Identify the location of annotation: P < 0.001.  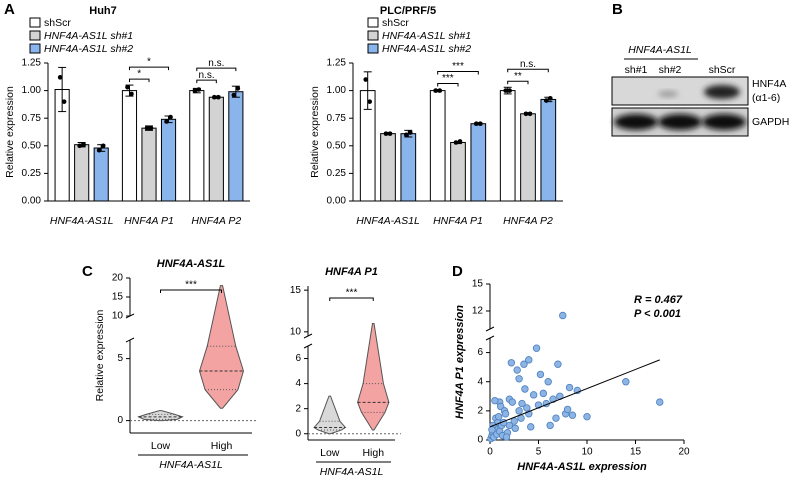
(657, 314).